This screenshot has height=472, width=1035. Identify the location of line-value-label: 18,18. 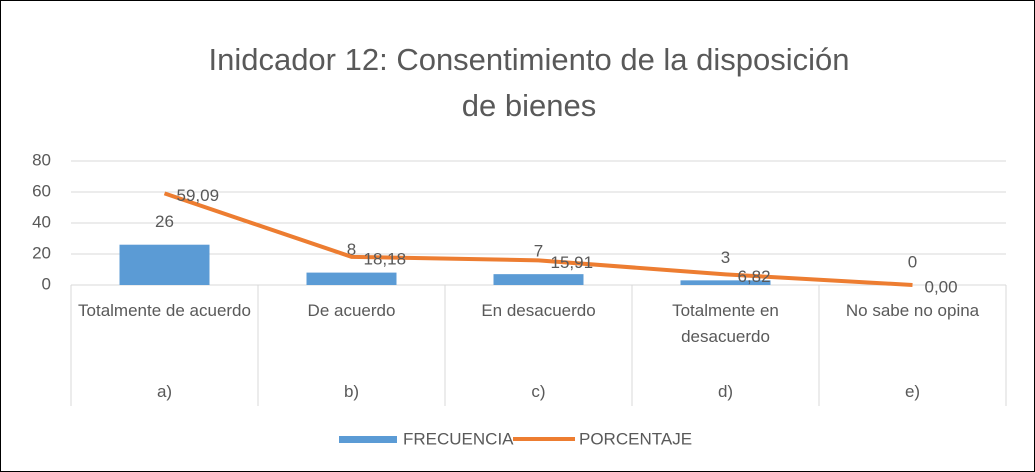
(385, 258).